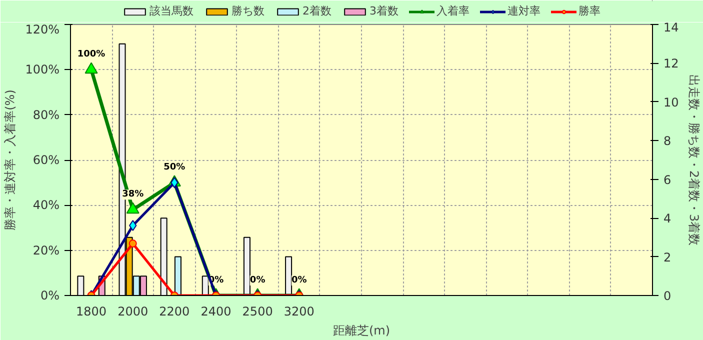 The width and height of the screenshot is (703, 340). I want to click on y-axis-title: 勝率・連対率・入着率(%), so click(10, 160).